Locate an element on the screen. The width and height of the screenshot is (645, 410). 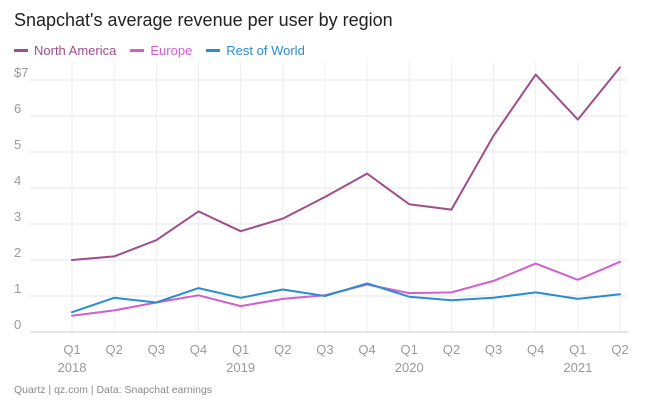
y-tick-label: 2 is located at coordinates (17, 252).